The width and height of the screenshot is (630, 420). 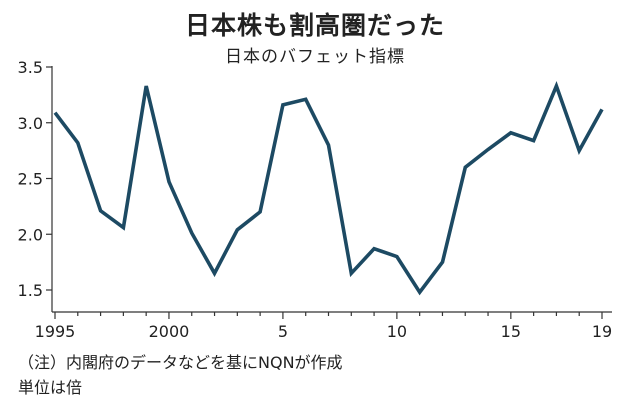 I want to click on chart-title: 日本株も割高圏だった, so click(x=314, y=25).